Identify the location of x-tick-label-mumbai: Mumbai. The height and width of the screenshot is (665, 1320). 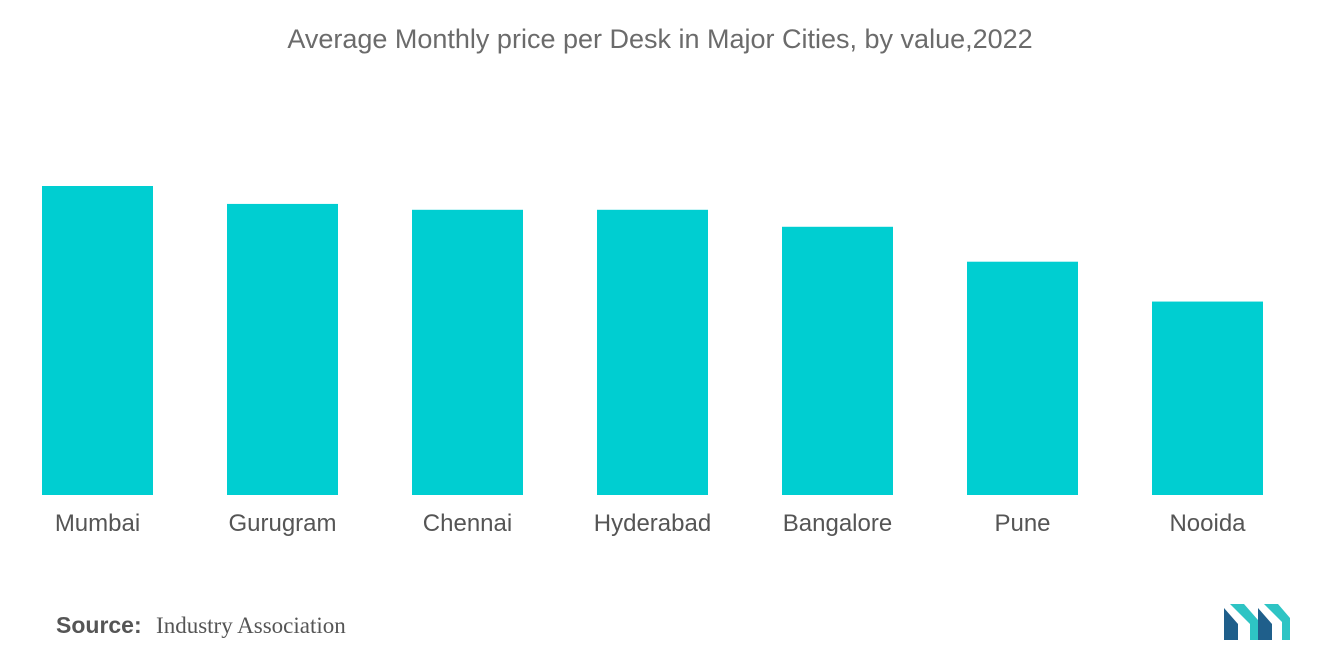
(97, 523).